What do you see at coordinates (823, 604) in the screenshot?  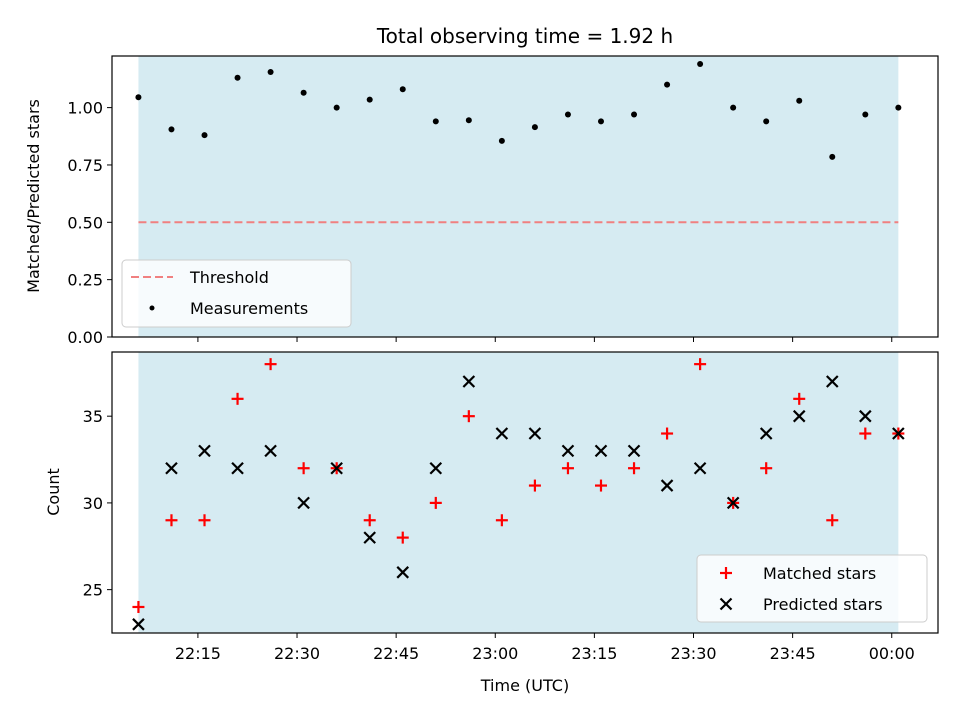 I see `legend-predicted-label: Predicted stars` at bounding box center [823, 604].